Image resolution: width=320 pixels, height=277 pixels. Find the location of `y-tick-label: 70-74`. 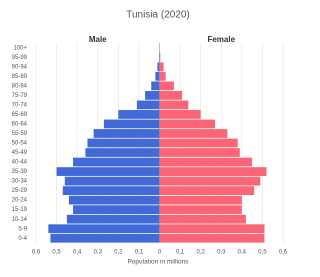

y-tick-label: 70-74 is located at coordinates (20, 105).